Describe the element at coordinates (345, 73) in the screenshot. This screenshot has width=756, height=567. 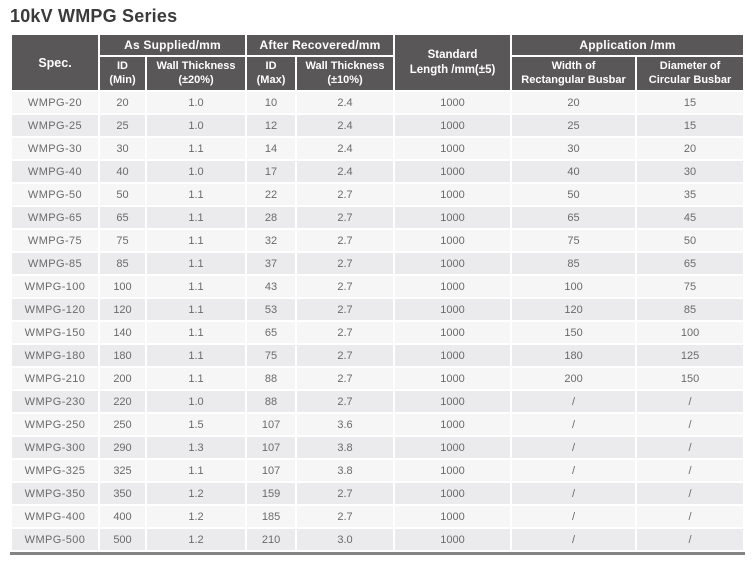
I see `header-wall-thickness-10: Wall Thickness (±10%)` at that location.